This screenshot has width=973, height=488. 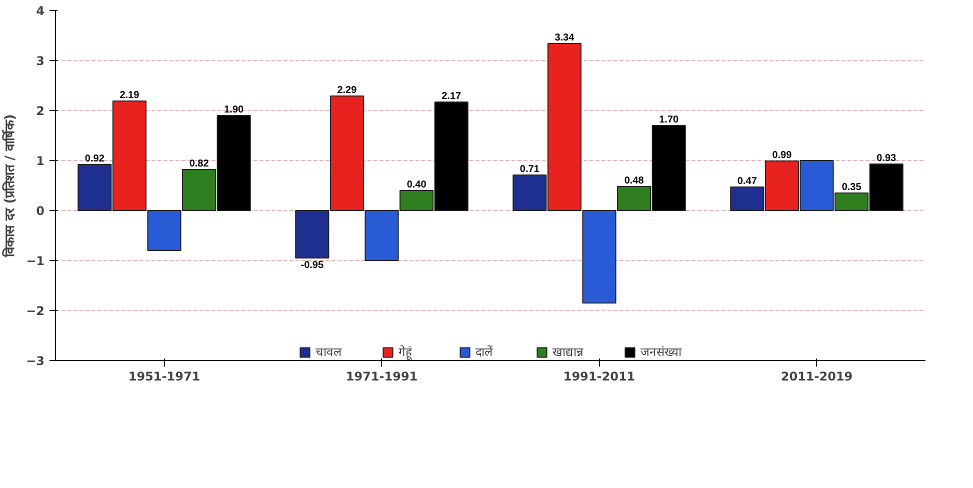 What do you see at coordinates (852, 187) in the screenshot?
I see `data-label: 0.35` at bounding box center [852, 187].